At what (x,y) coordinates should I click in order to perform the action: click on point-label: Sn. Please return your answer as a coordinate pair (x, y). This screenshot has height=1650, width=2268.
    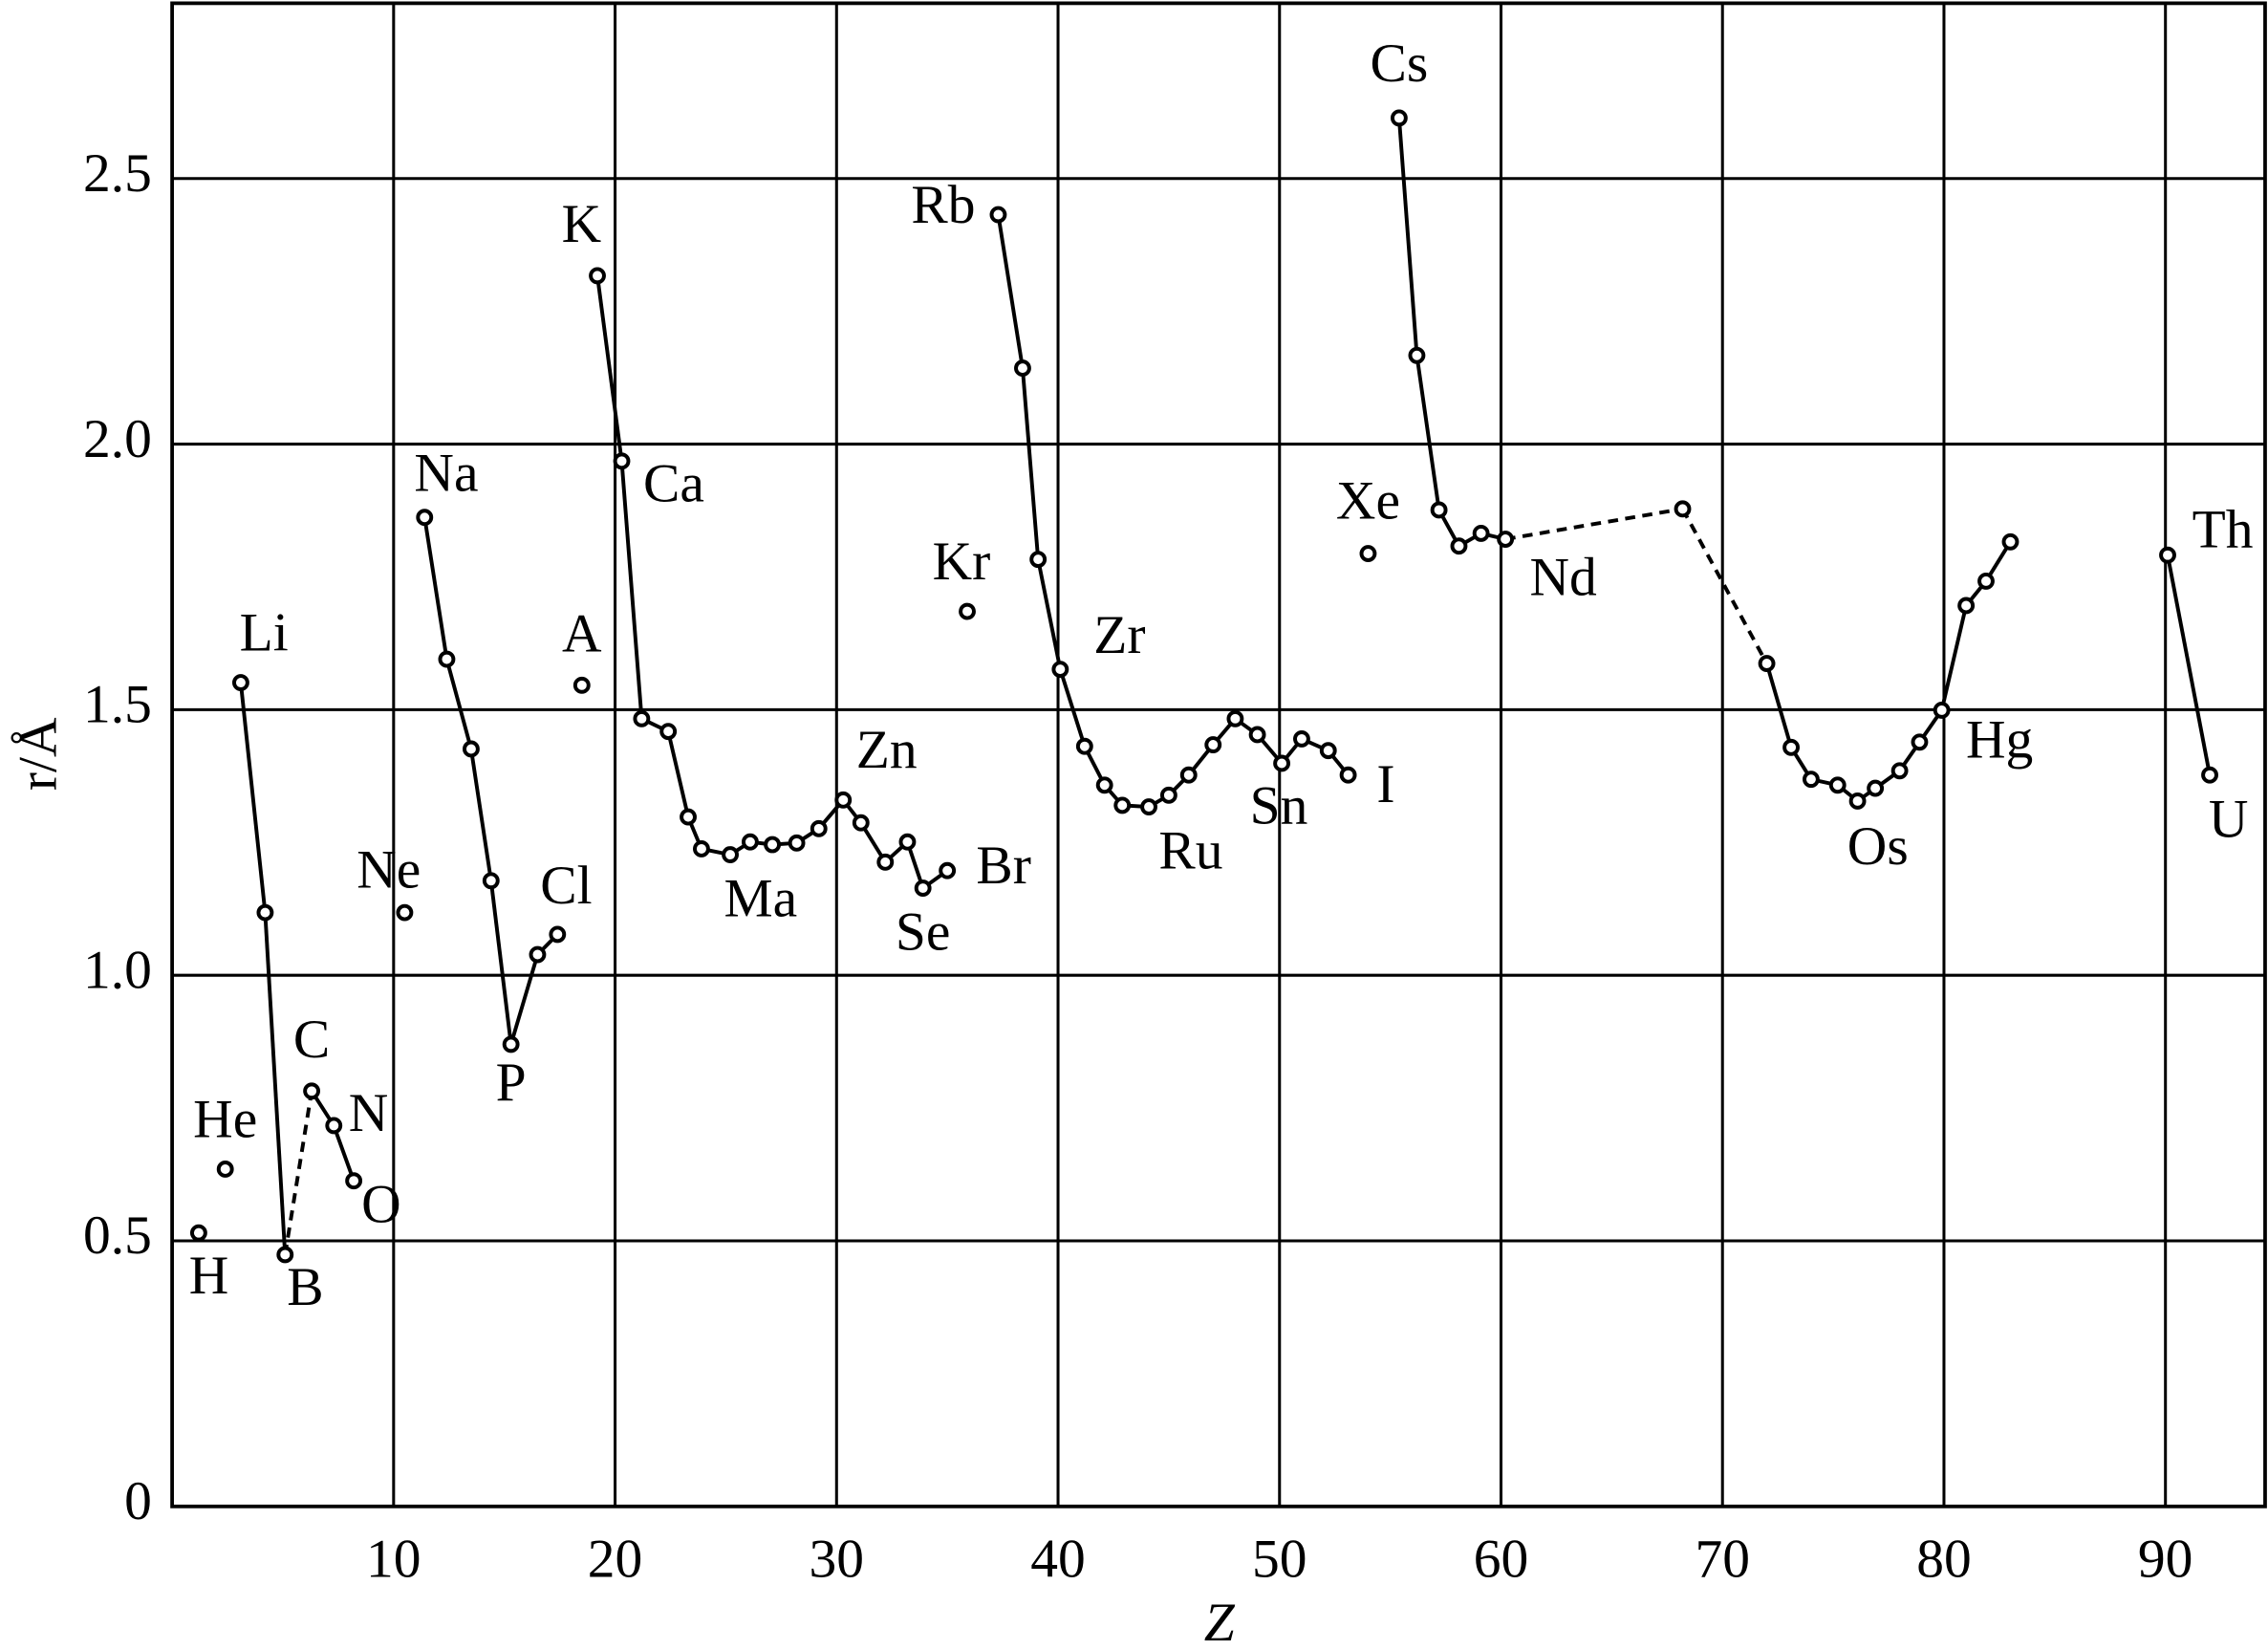
    Looking at the image, I should click on (1279, 806).